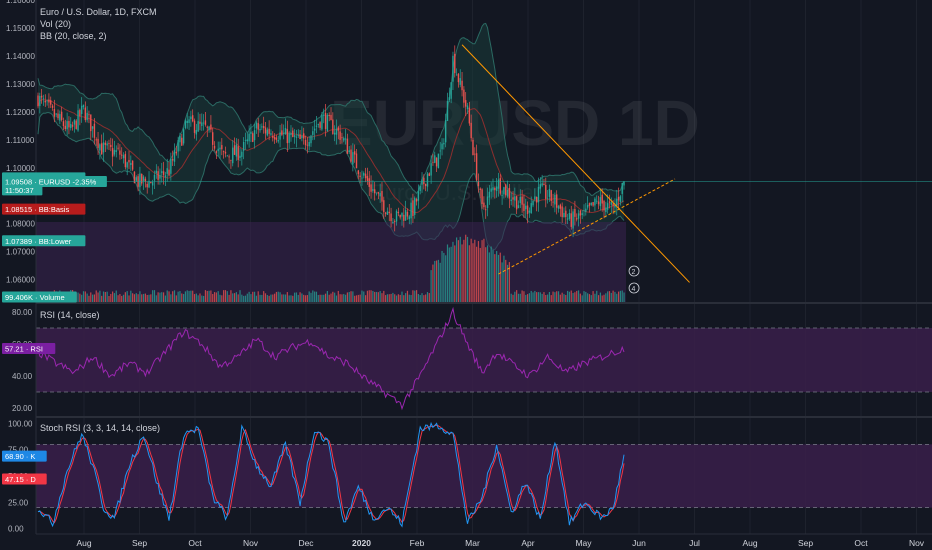 Image resolution: width=932 pixels, height=550 pixels. Describe the element at coordinates (70, 315) in the screenshot. I see `rsi-indicator-label: RSI (14, close)` at that location.